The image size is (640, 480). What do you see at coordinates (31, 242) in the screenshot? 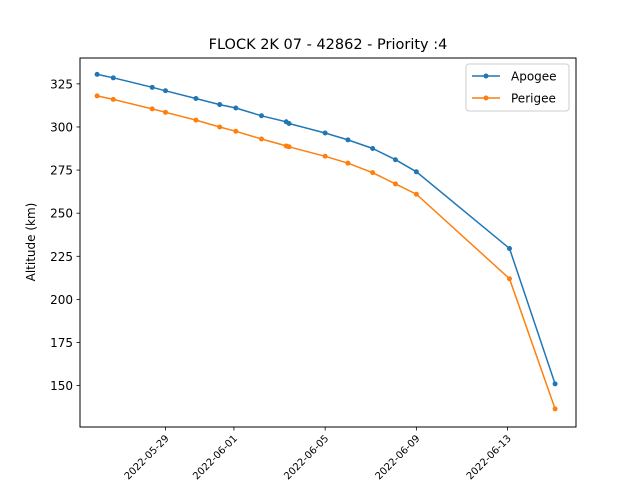
I see `y-axis-label: Altitude (km)` at bounding box center [31, 242].